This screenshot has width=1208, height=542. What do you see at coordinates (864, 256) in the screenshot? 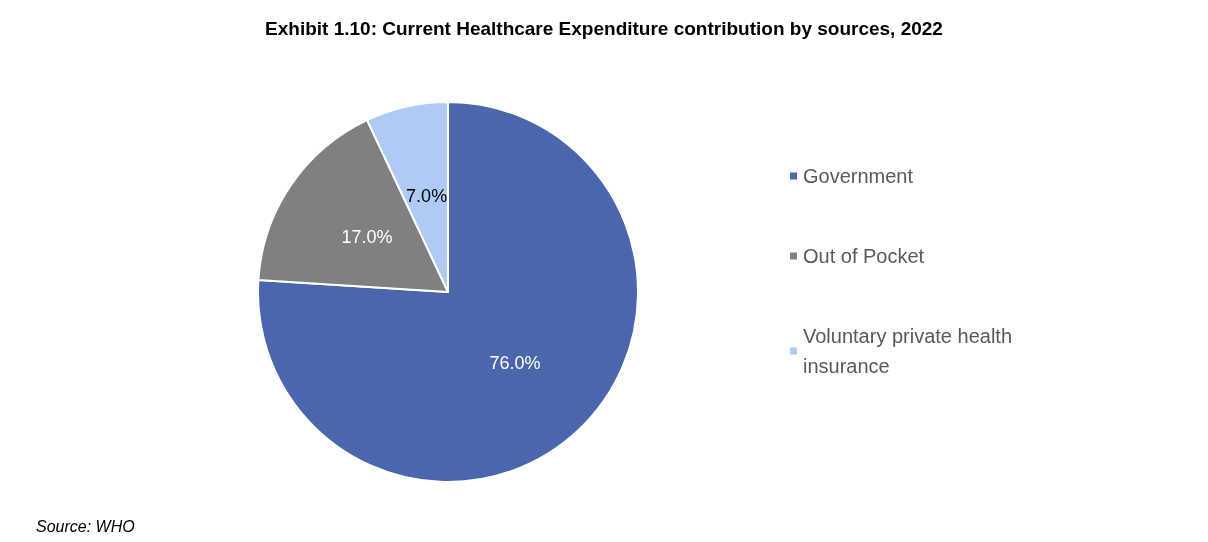
I see `legend-label: Out of Pocket` at bounding box center [864, 256].